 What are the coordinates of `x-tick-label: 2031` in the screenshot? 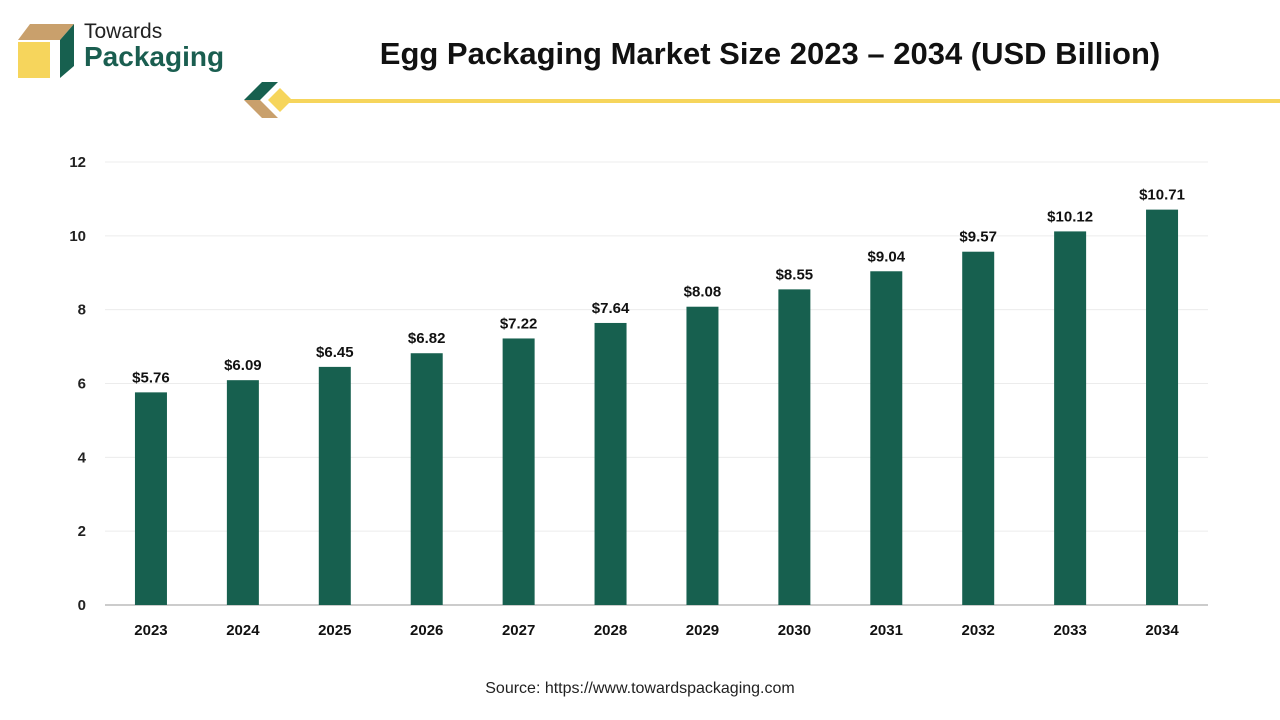 It's located at (886, 630).